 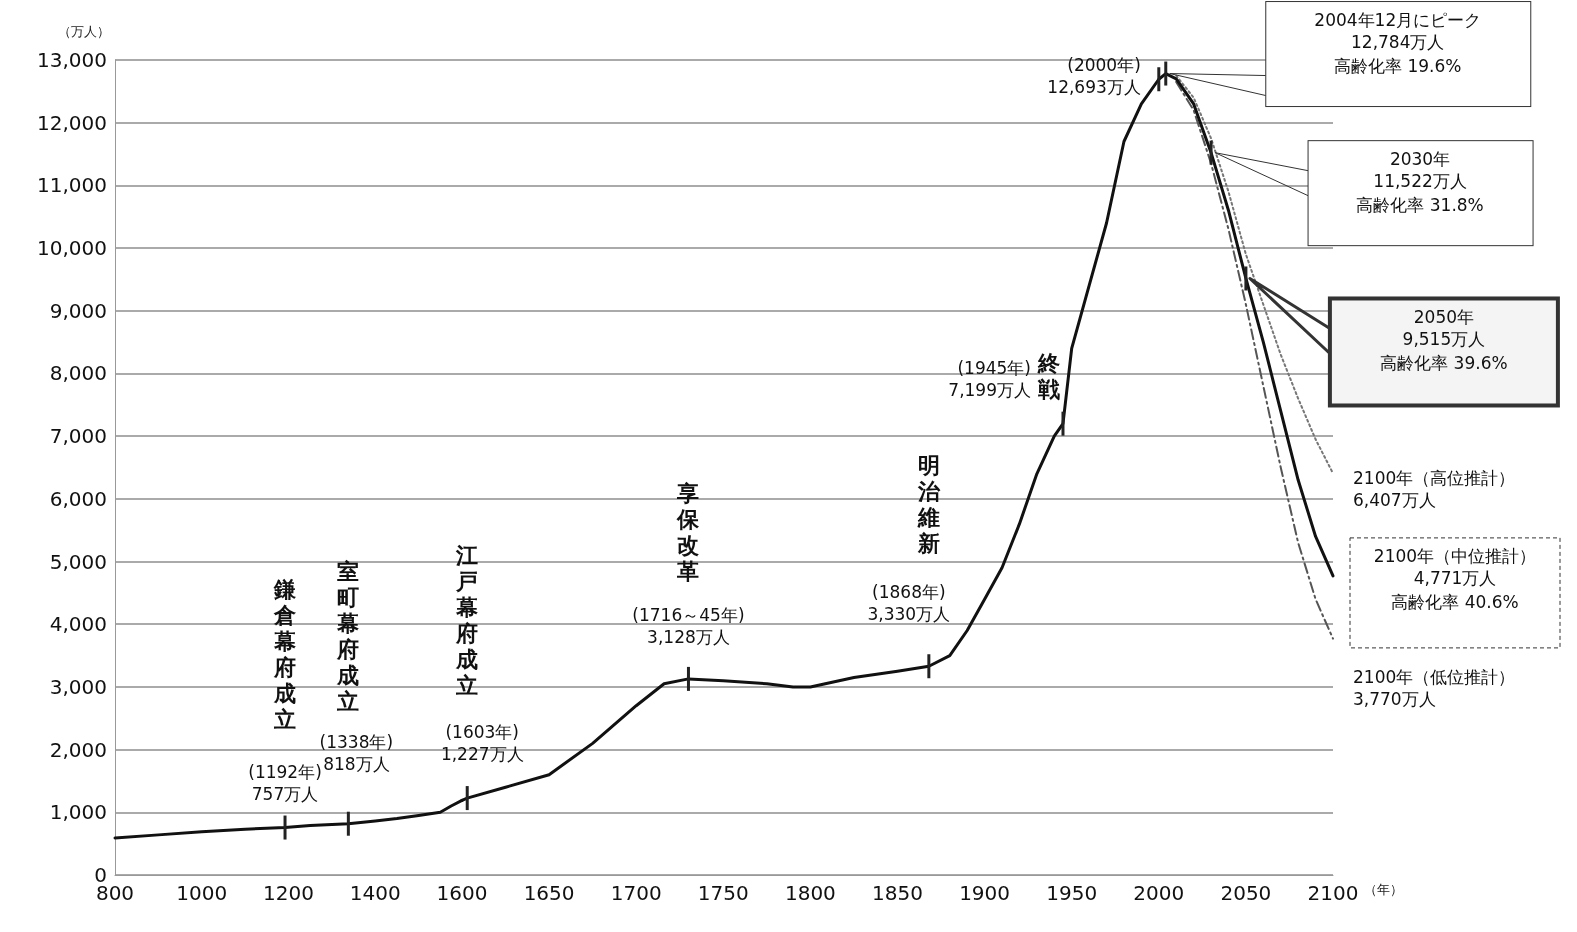 What do you see at coordinates (897, 893) in the screenshot?
I see `x-tick-label: 1850` at bounding box center [897, 893].